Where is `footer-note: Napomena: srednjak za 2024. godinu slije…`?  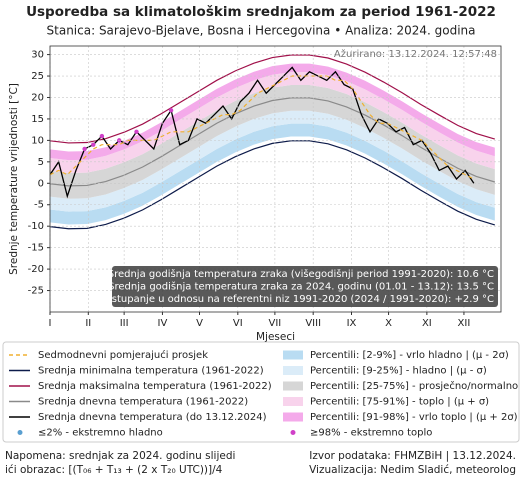
footer-note: Napomena: srednjak za 2024. godinu slije… is located at coordinates (120, 456).